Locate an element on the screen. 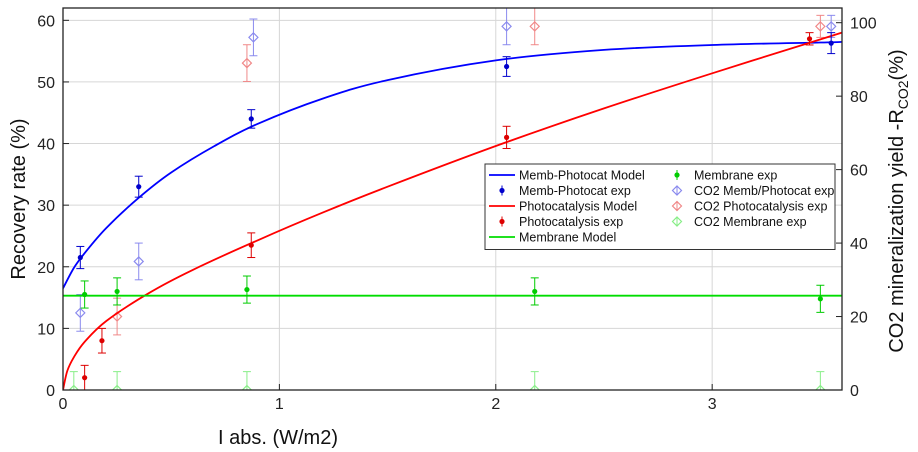  legend-item: Photocatalysis Model is located at coordinates (563, 207).